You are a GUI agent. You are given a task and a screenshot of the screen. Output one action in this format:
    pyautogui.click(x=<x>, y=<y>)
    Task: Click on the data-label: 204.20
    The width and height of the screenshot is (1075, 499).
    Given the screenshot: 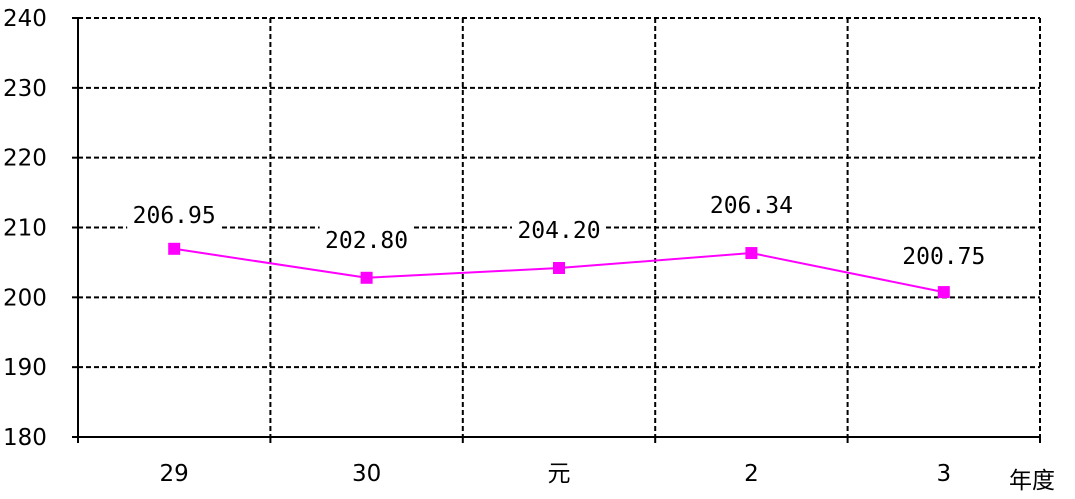 What is the action you would take?
    pyautogui.click(x=558, y=231)
    